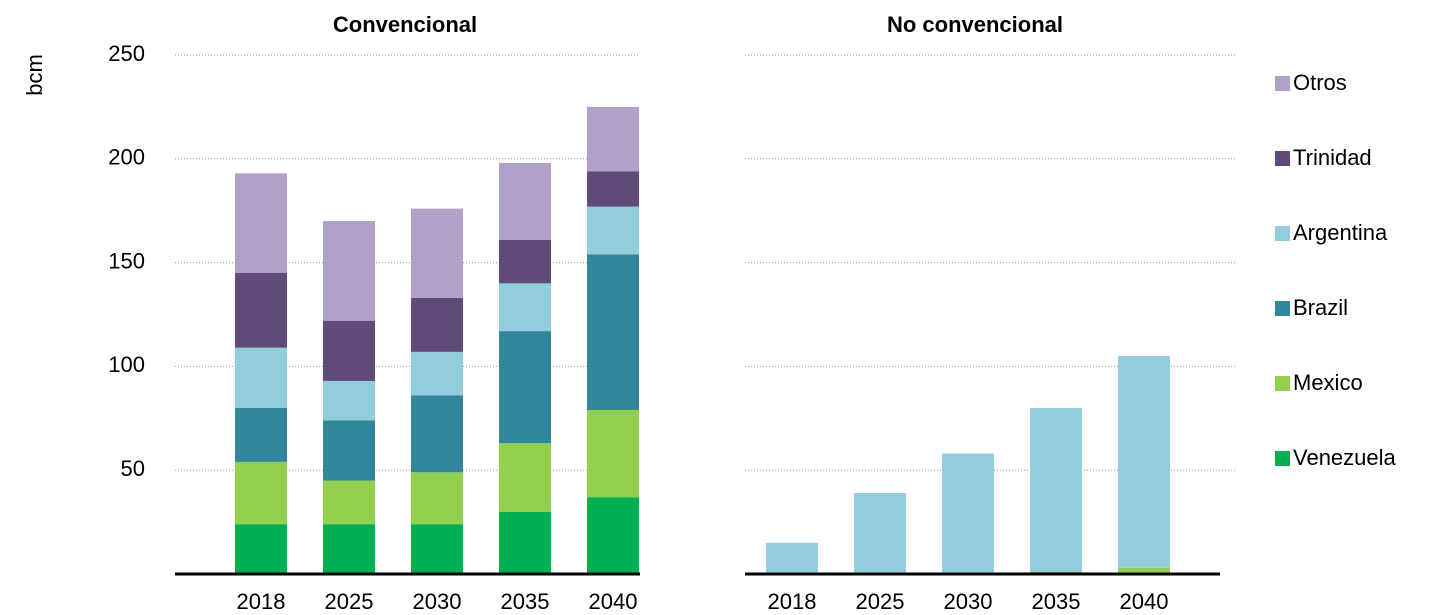  What do you see at coordinates (1345, 457) in the screenshot?
I see `legend-label: Venezuela` at bounding box center [1345, 457].